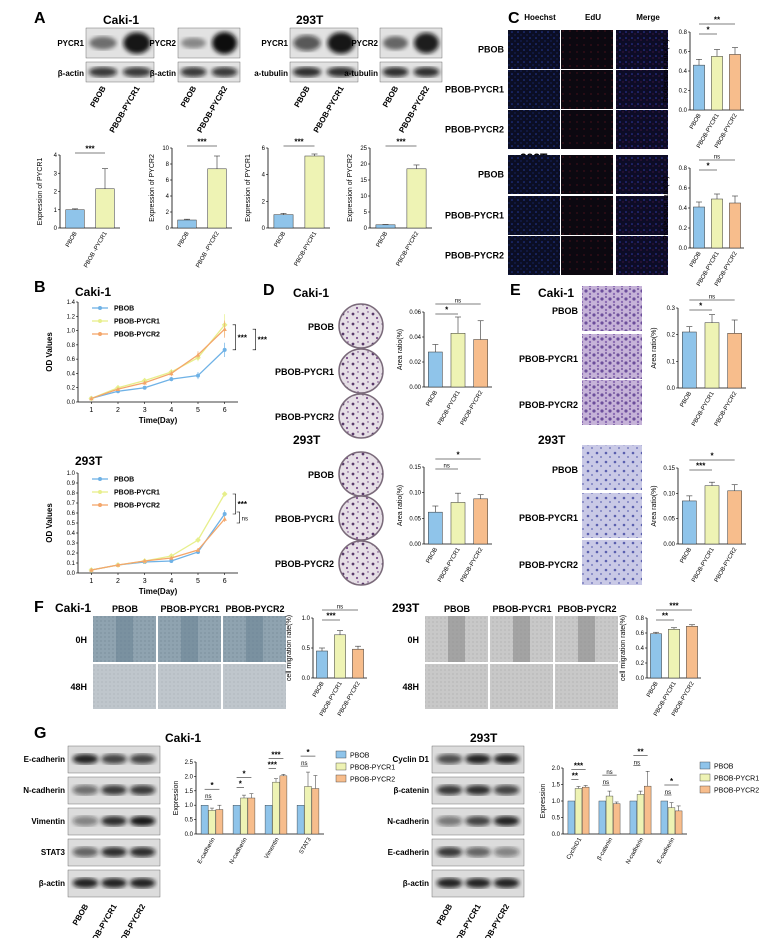  I want to click on D2-x-label: PBOB, so click(433, 555).